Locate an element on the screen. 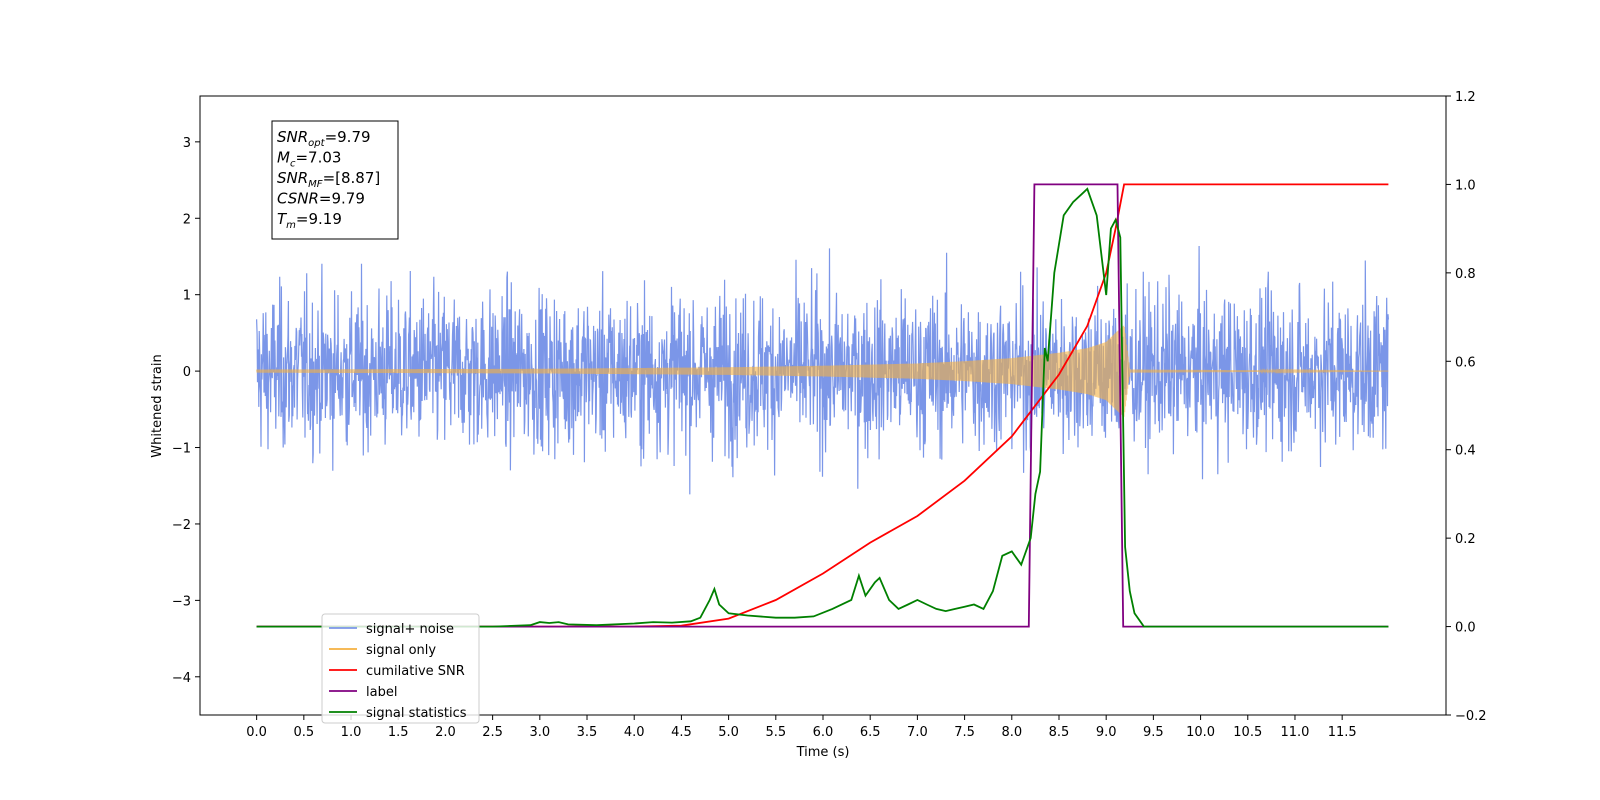 The height and width of the screenshot is (800, 1600). legend-label: signal+ noise is located at coordinates (410, 629).